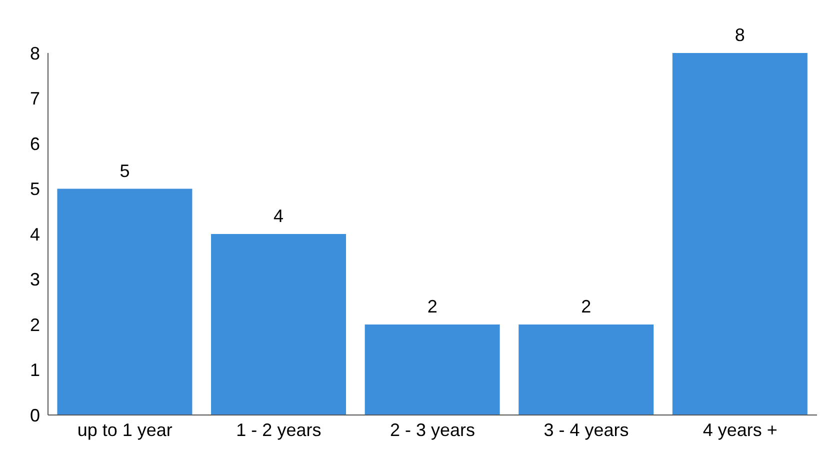  What do you see at coordinates (35, 370) in the screenshot?
I see `y-tick-label: 1` at bounding box center [35, 370].